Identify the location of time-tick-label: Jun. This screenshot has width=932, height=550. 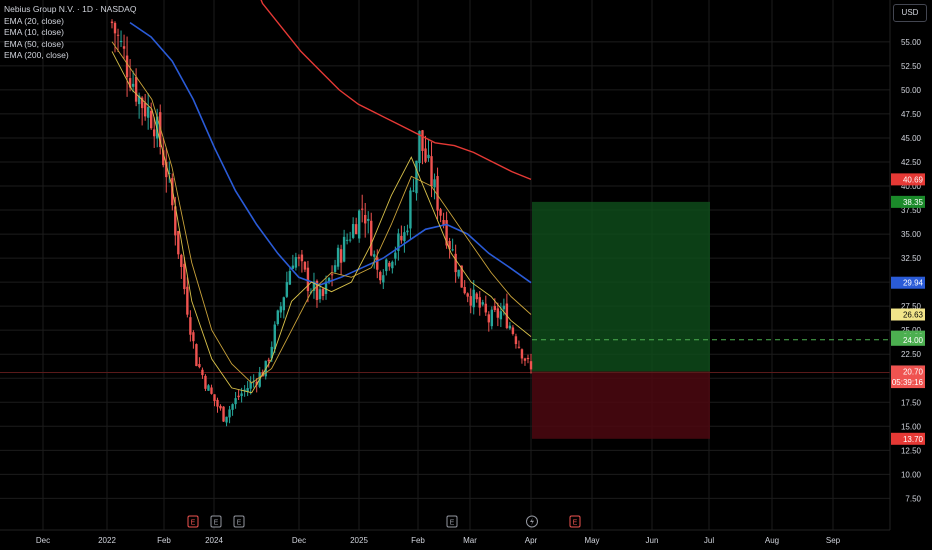
(652, 540).